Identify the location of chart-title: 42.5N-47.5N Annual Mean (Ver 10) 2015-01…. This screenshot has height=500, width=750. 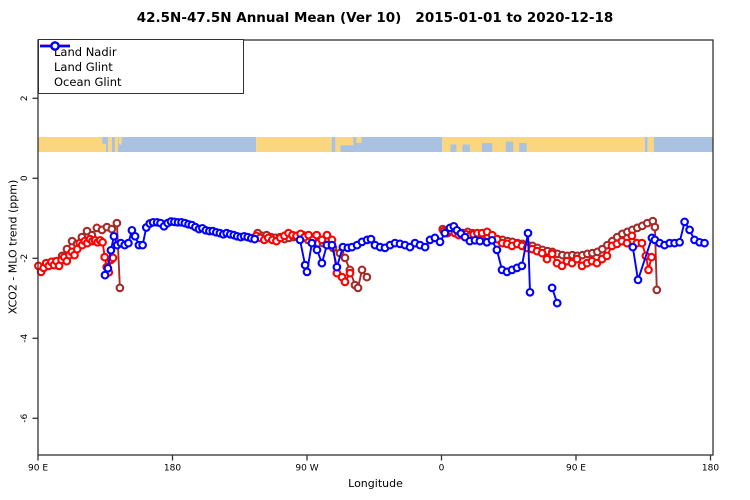
(375, 18).